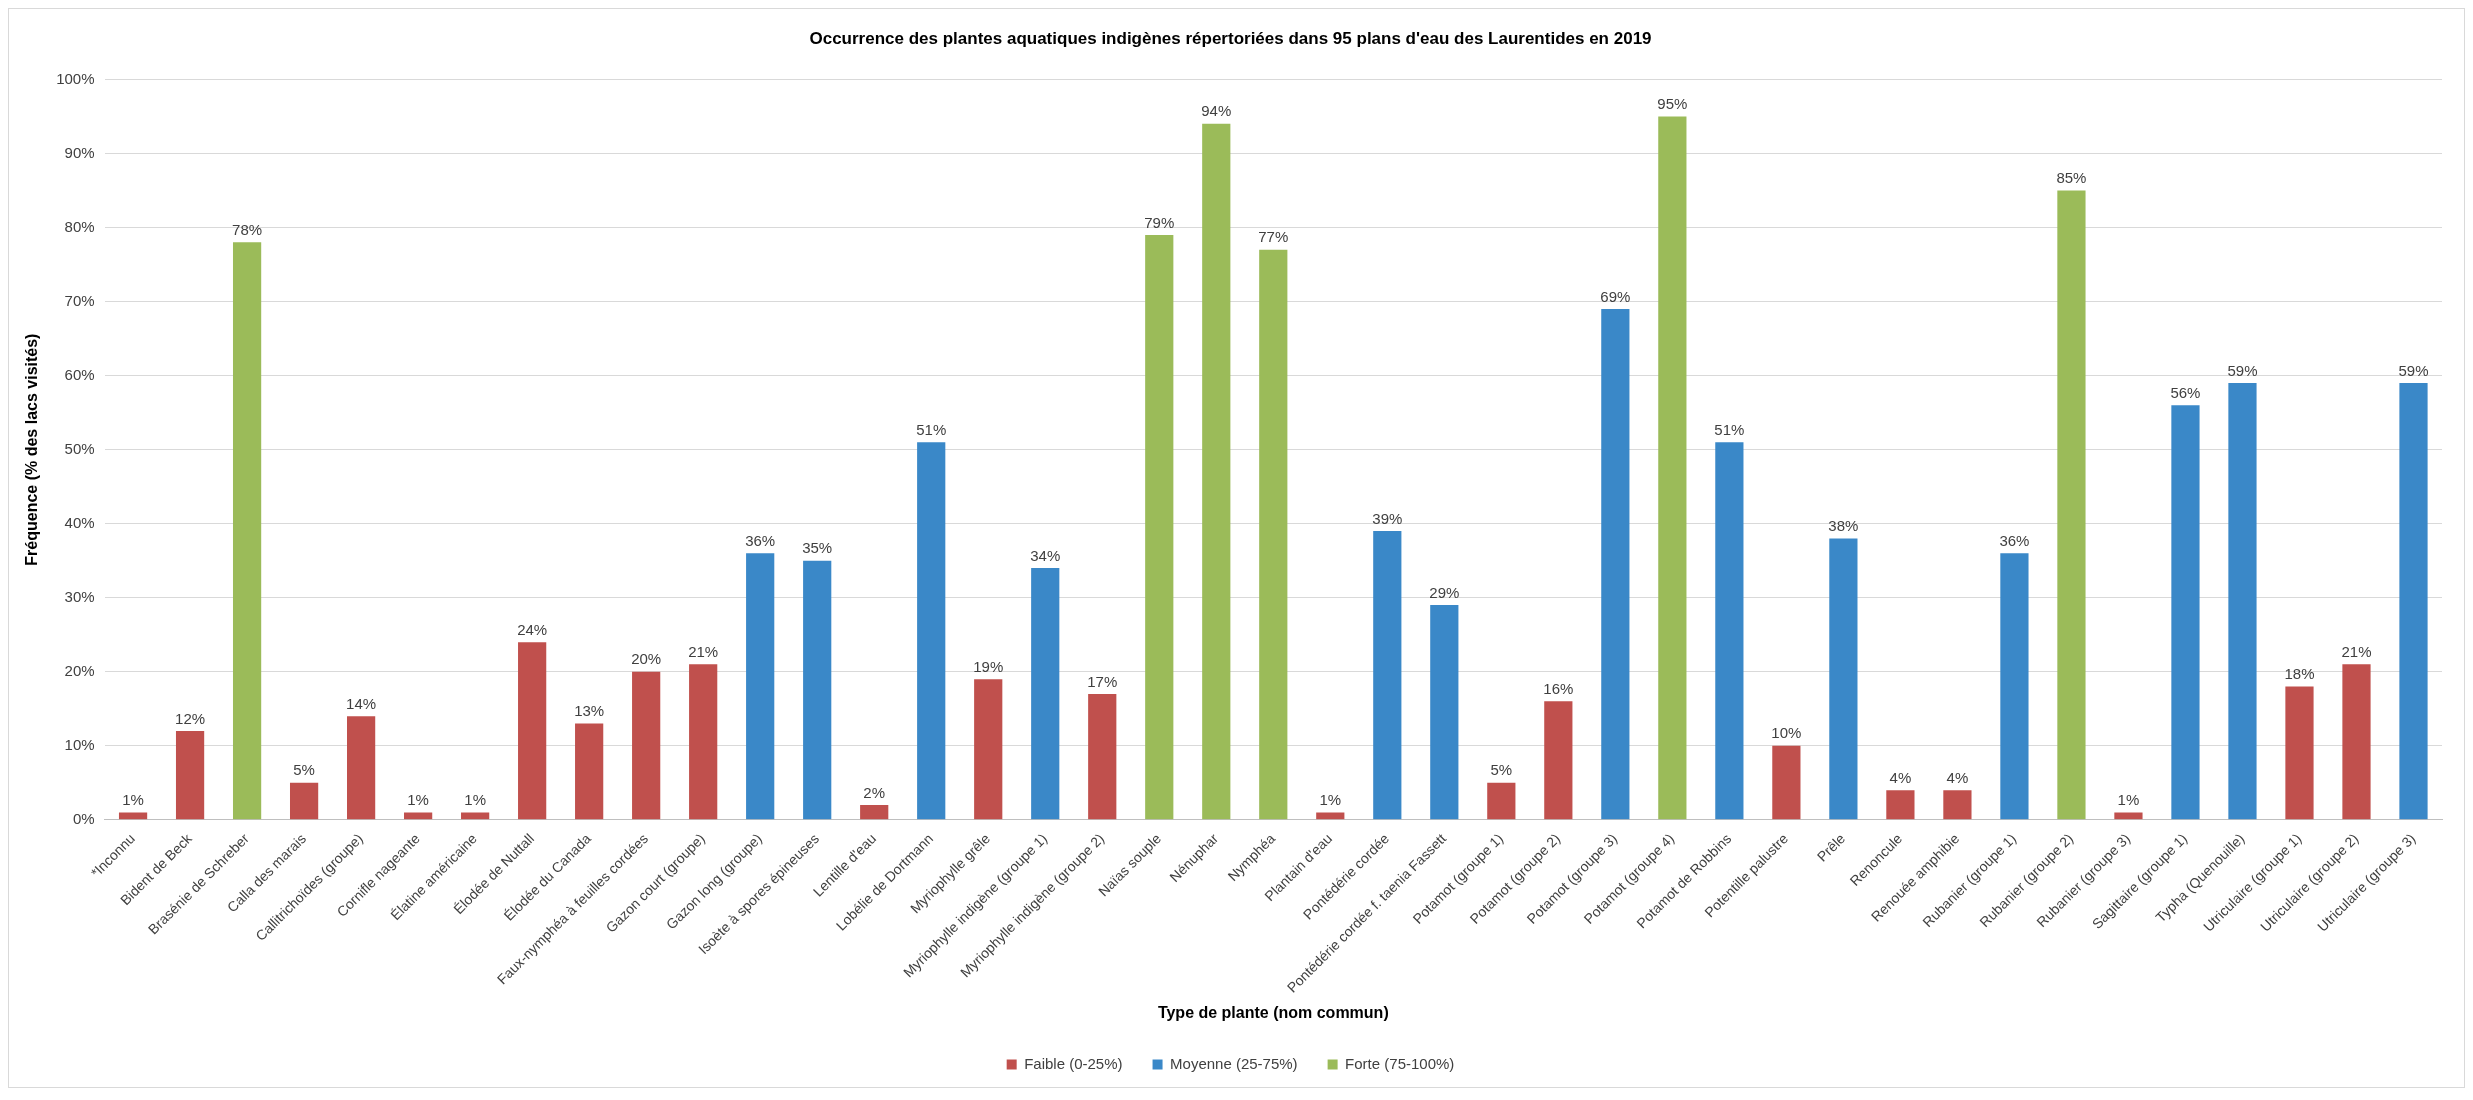 The image size is (2473, 1100). What do you see at coordinates (1672, 104) in the screenshot?
I see `data-label: 95%` at bounding box center [1672, 104].